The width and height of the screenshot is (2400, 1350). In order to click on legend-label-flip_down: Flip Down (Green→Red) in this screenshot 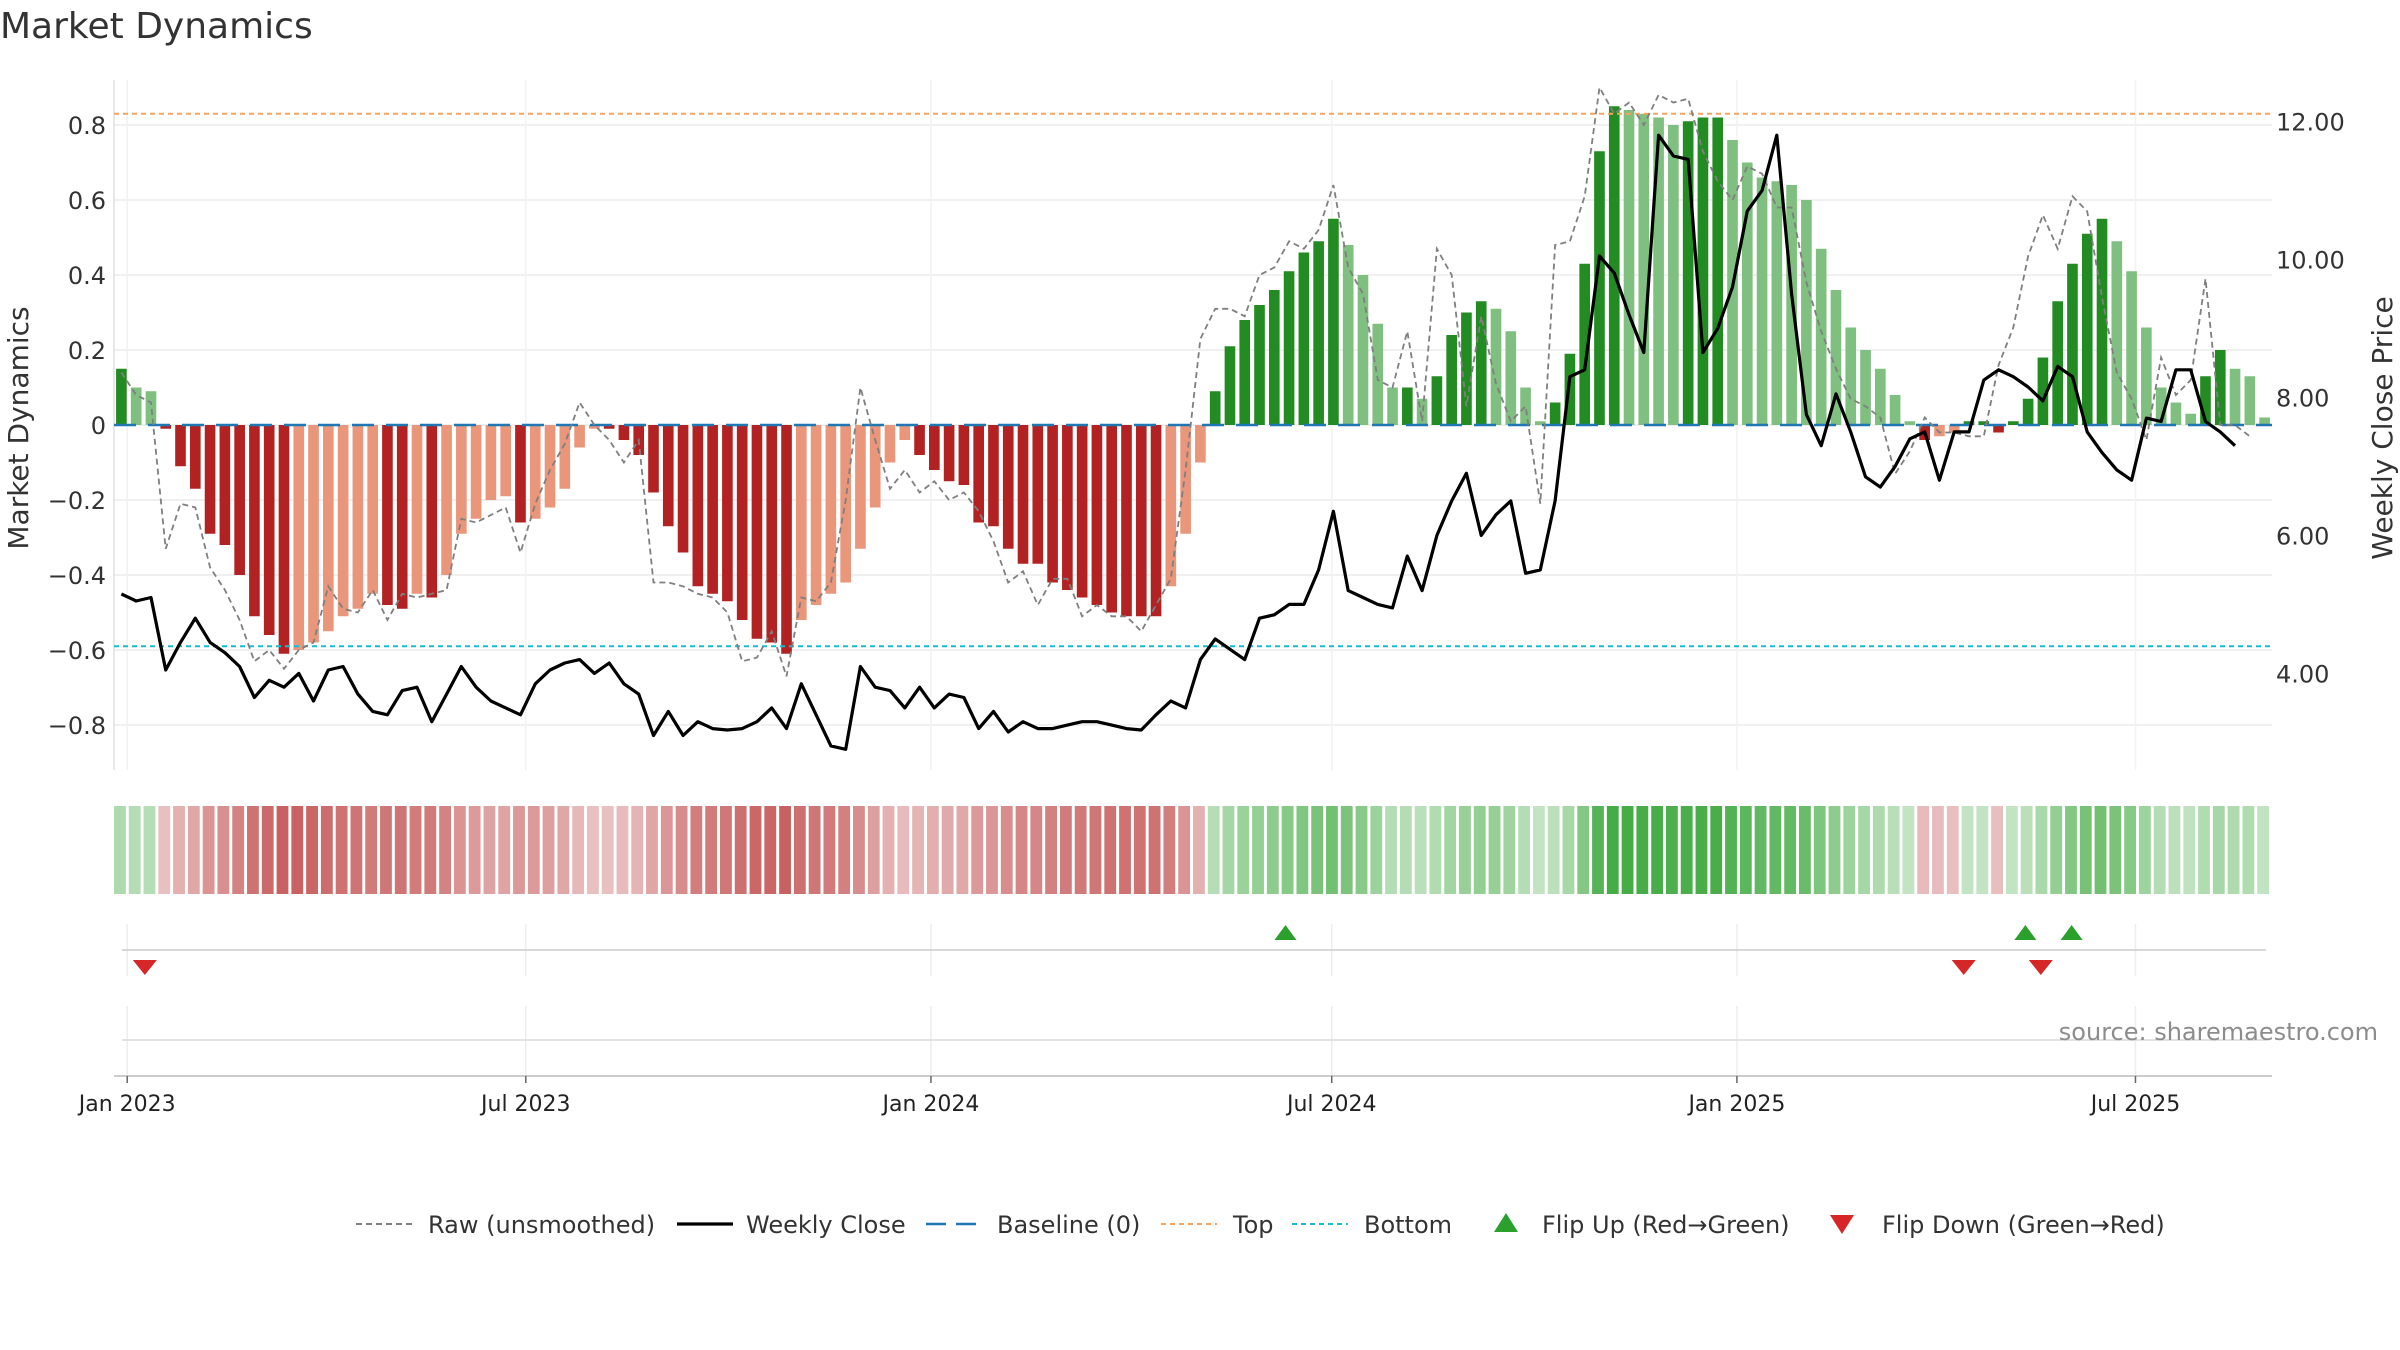, I will do `click(2023, 1225)`.